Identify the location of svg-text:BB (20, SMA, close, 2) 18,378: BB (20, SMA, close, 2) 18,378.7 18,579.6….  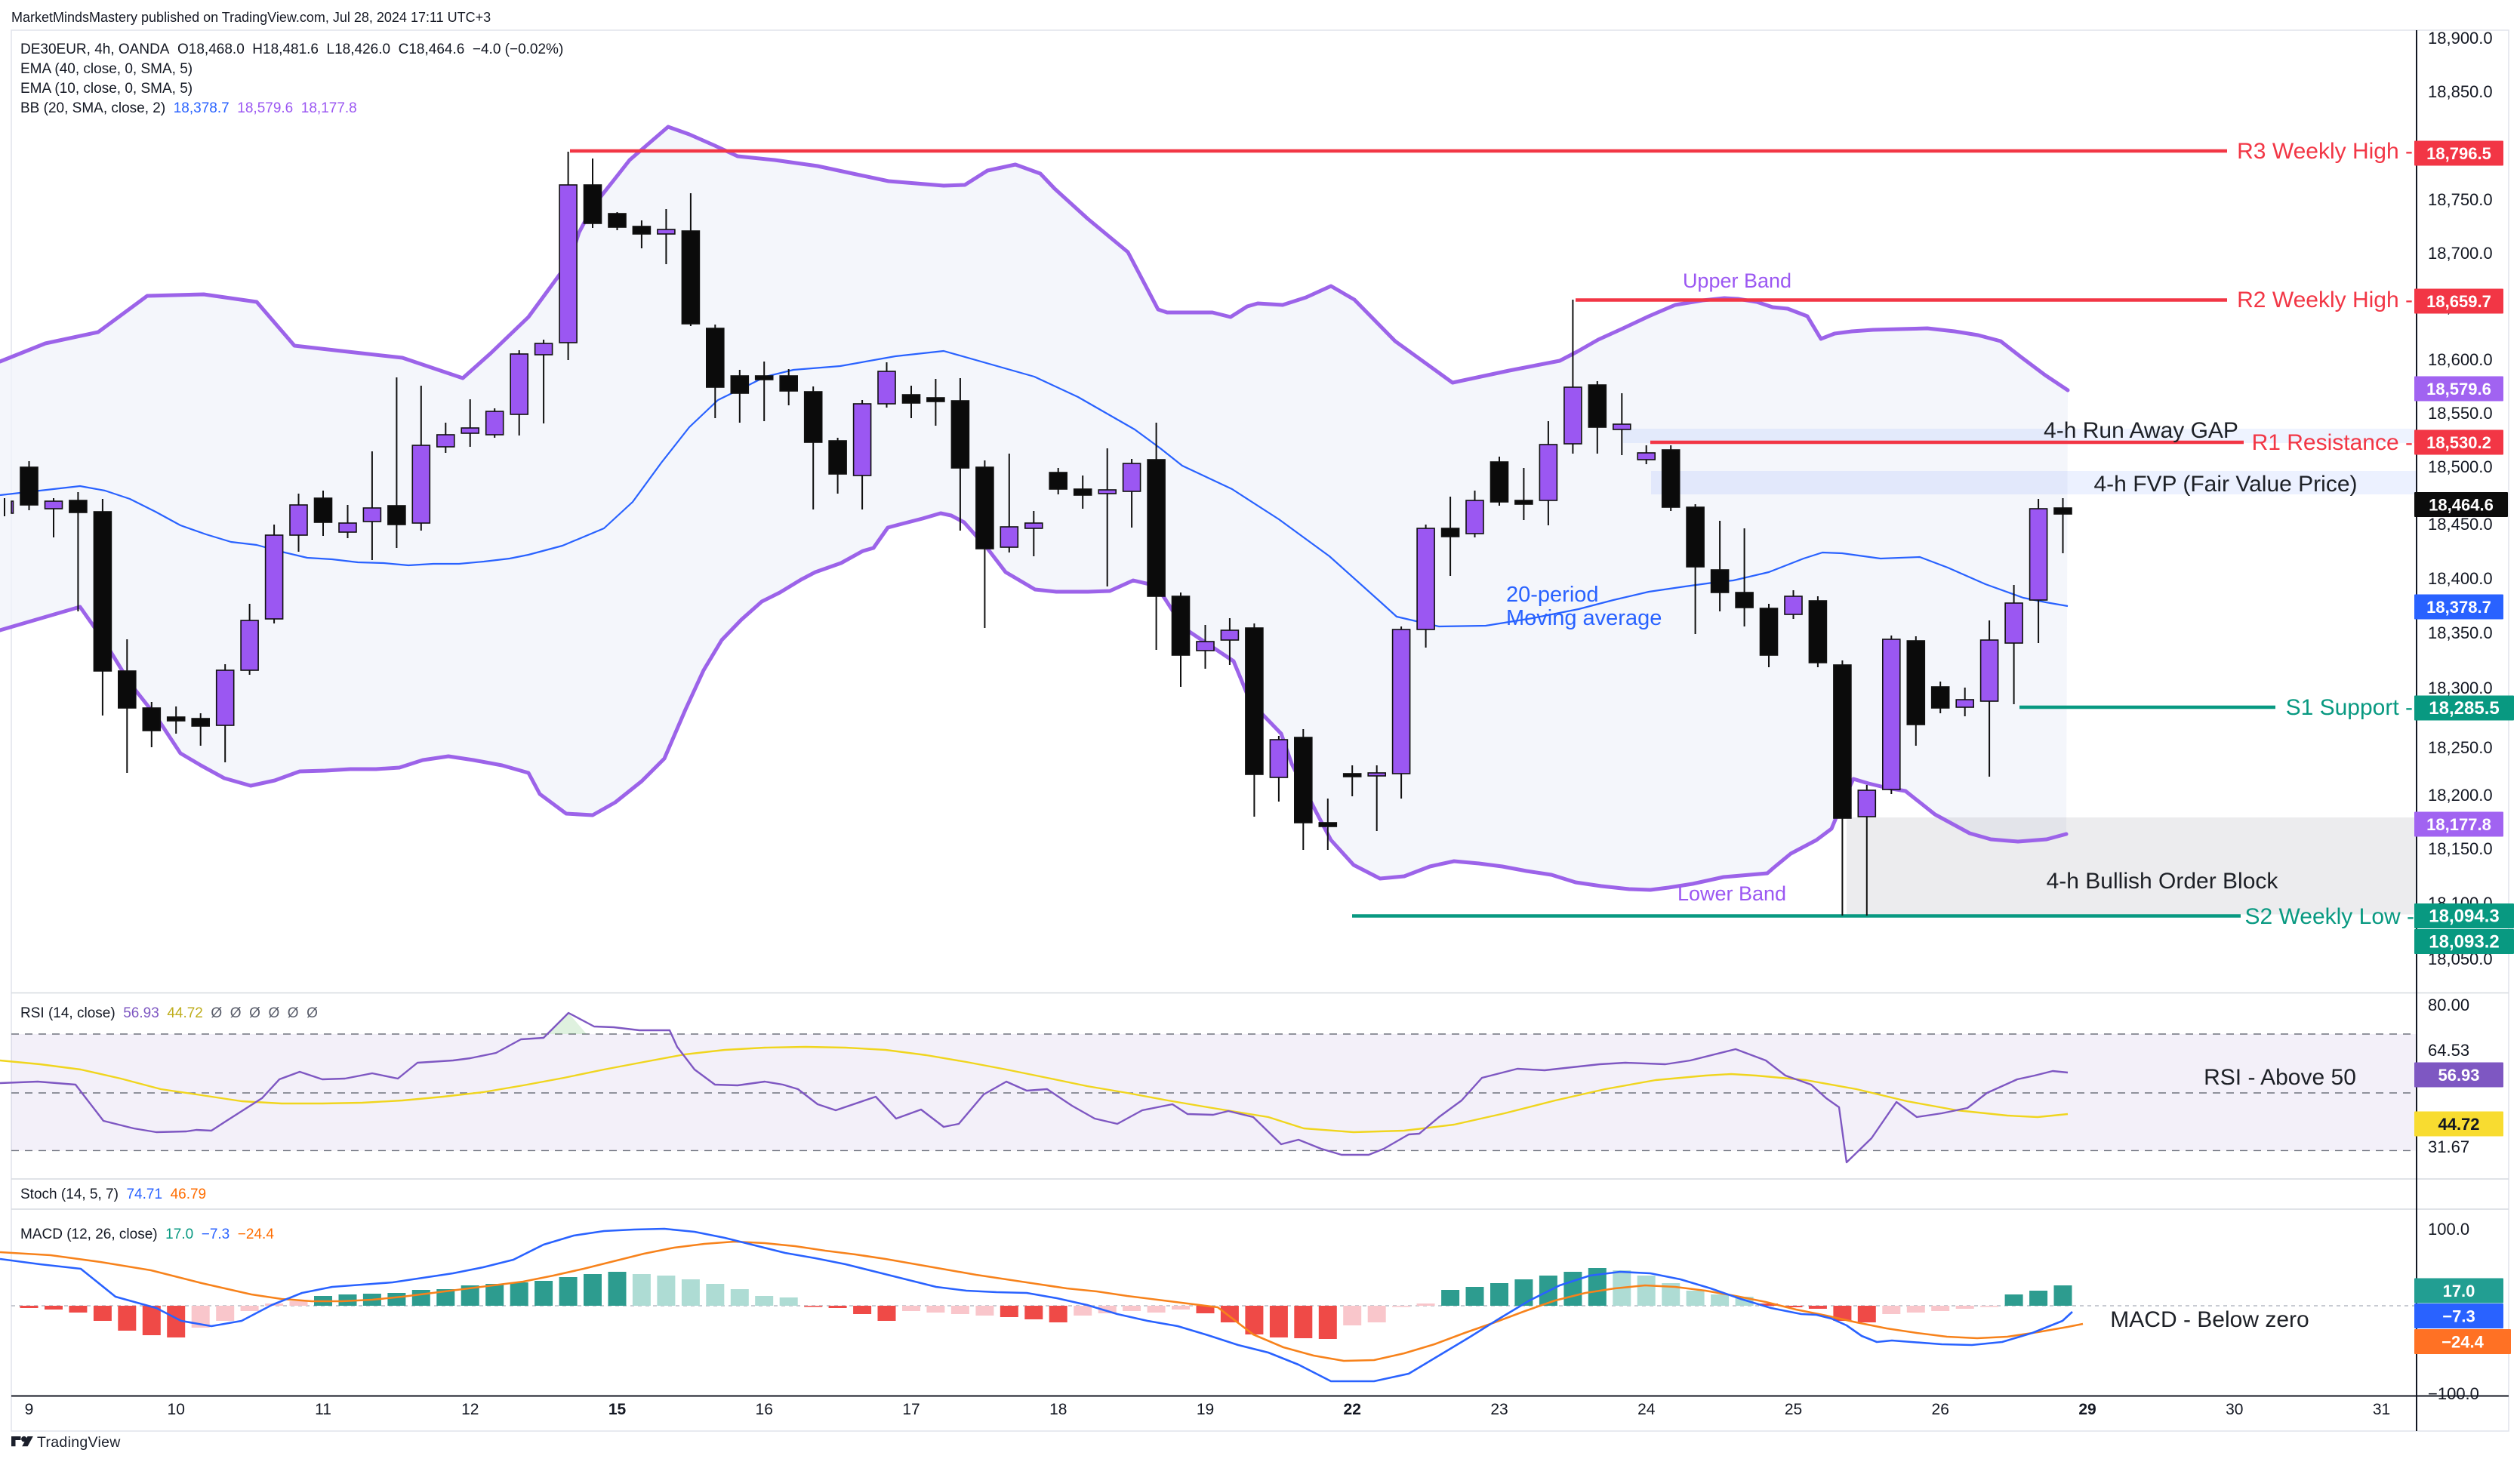
(188, 108).